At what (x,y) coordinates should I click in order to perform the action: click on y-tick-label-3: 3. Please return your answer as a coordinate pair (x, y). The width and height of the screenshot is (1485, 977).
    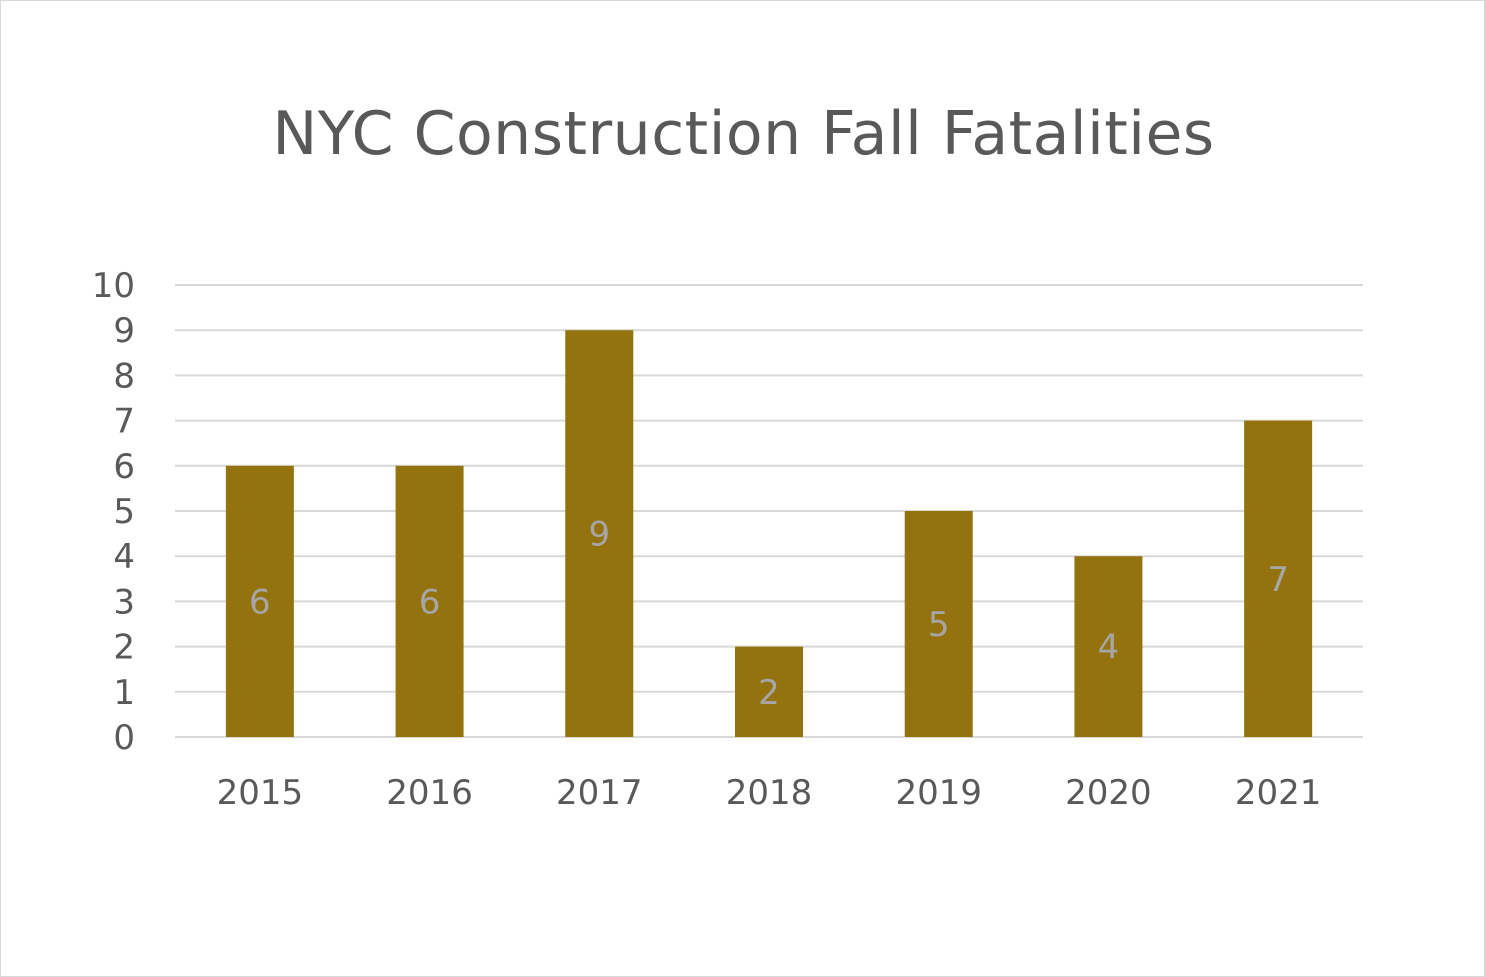
    Looking at the image, I should click on (124, 602).